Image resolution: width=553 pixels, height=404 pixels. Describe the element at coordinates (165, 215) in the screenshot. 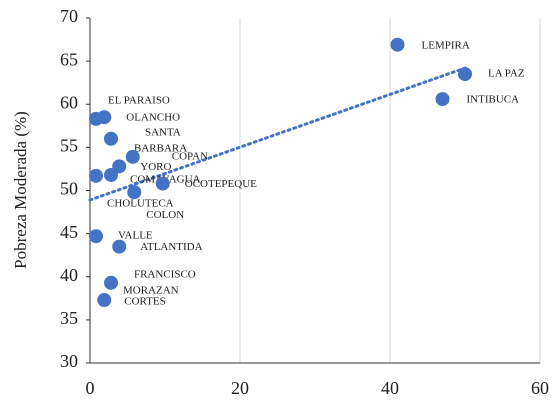

I see `point-label: COLON` at that location.